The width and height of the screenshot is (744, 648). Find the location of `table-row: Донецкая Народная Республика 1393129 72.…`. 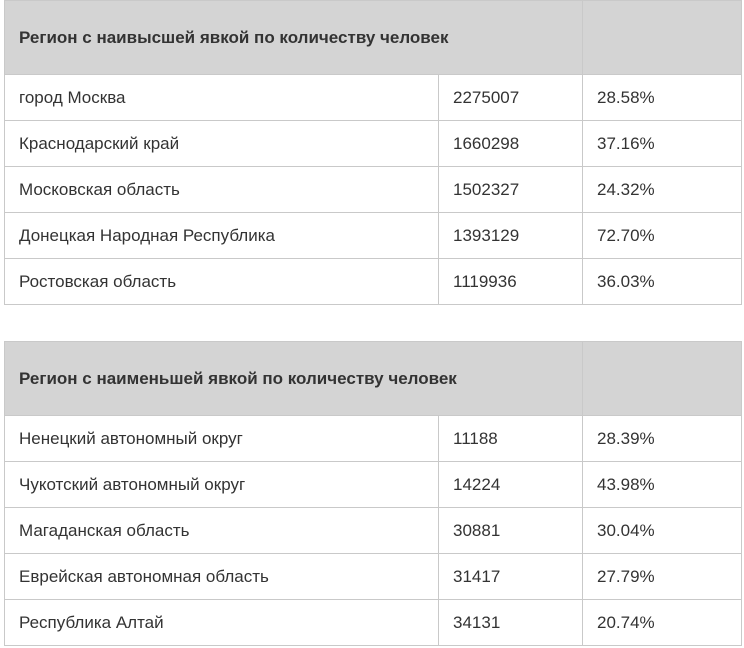

table-row: Донецкая Народная Республика 1393129 72.… is located at coordinates (373, 235).